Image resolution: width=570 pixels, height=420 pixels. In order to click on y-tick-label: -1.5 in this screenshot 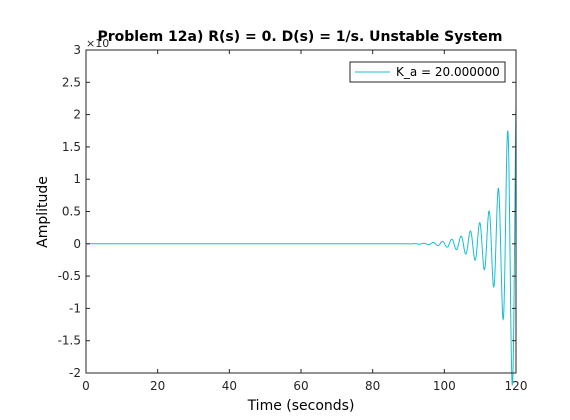, I will do `click(69, 341)`.